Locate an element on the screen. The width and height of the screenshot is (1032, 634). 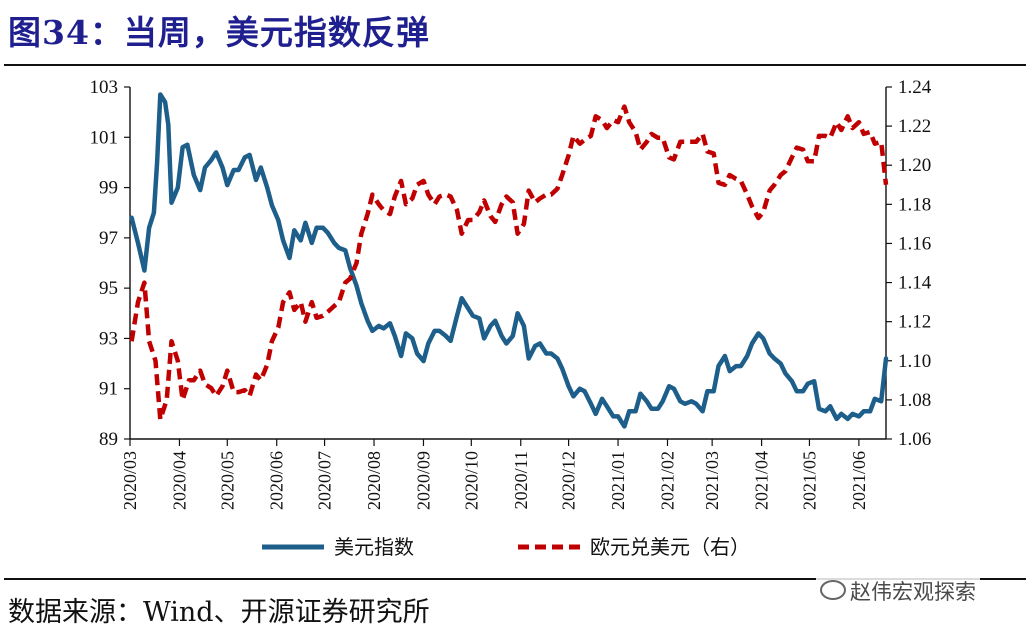
right-tick-label: 1.24 is located at coordinates (915, 87).